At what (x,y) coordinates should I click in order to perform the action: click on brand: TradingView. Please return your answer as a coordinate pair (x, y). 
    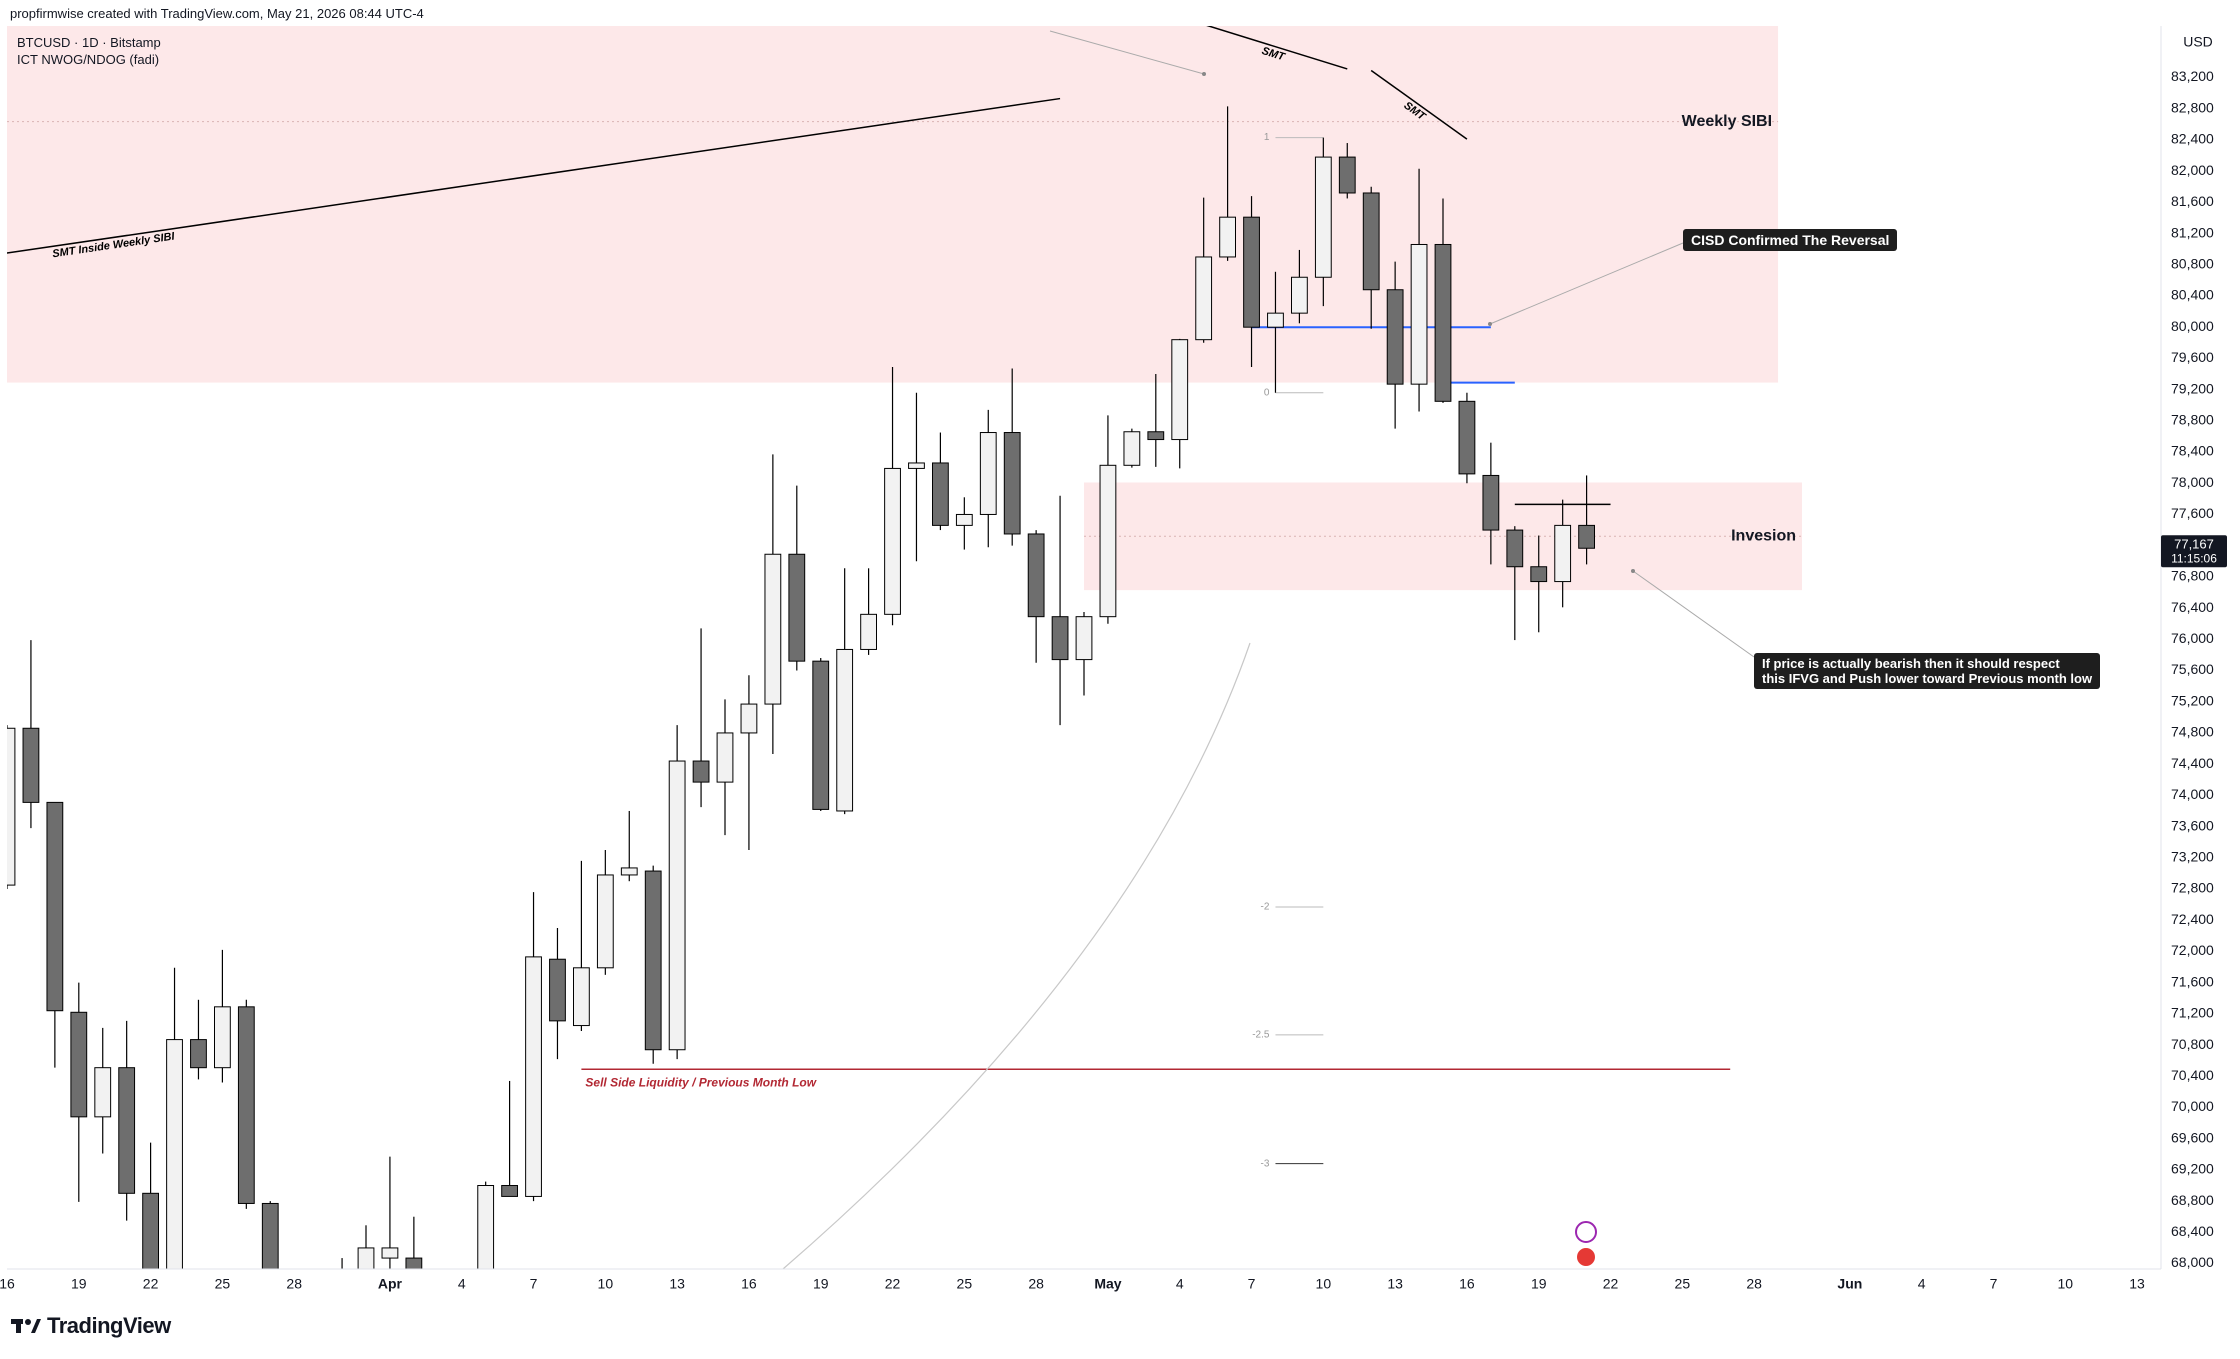
    Looking at the image, I should click on (91, 1326).